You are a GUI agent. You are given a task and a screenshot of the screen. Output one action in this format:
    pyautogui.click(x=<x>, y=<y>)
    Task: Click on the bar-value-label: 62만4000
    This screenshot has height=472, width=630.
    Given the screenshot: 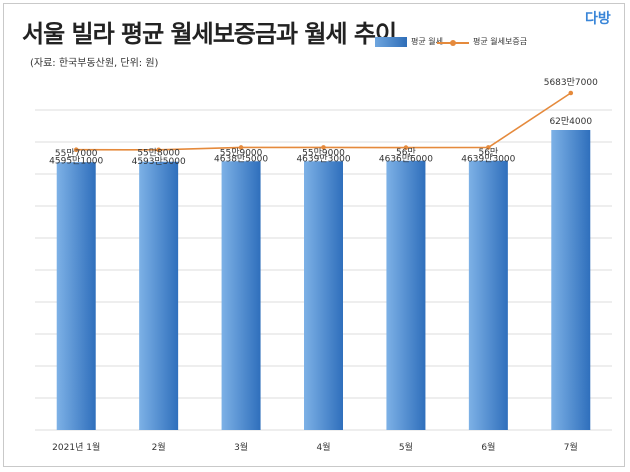 What is the action you would take?
    pyautogui.click(x=570, y=121)
    